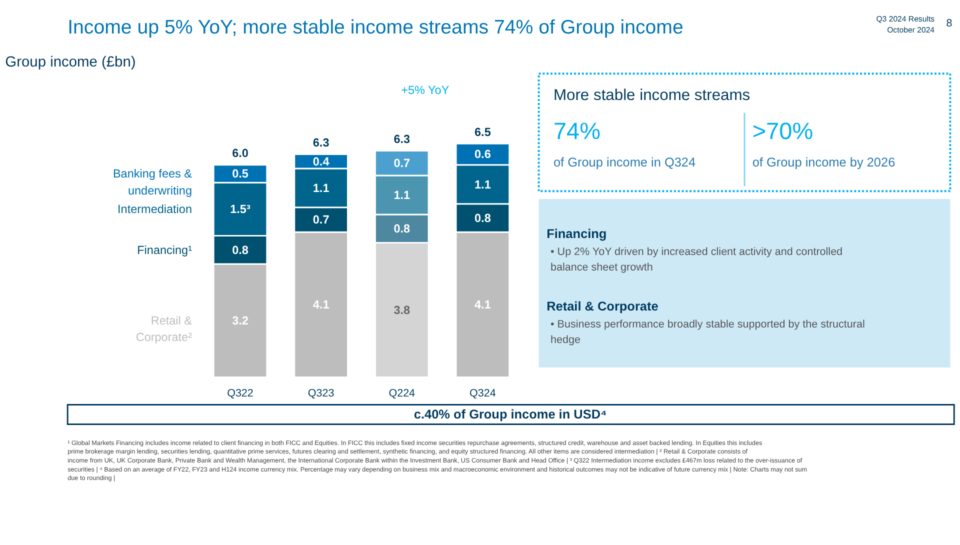 The height and width of the screenshot is (545, 960). Describe the element at coordinates (696, 260) in the screenshot. I see `text: • Up 2% YoY driven by increased client activity and controlled balance sheet growth` at that location.